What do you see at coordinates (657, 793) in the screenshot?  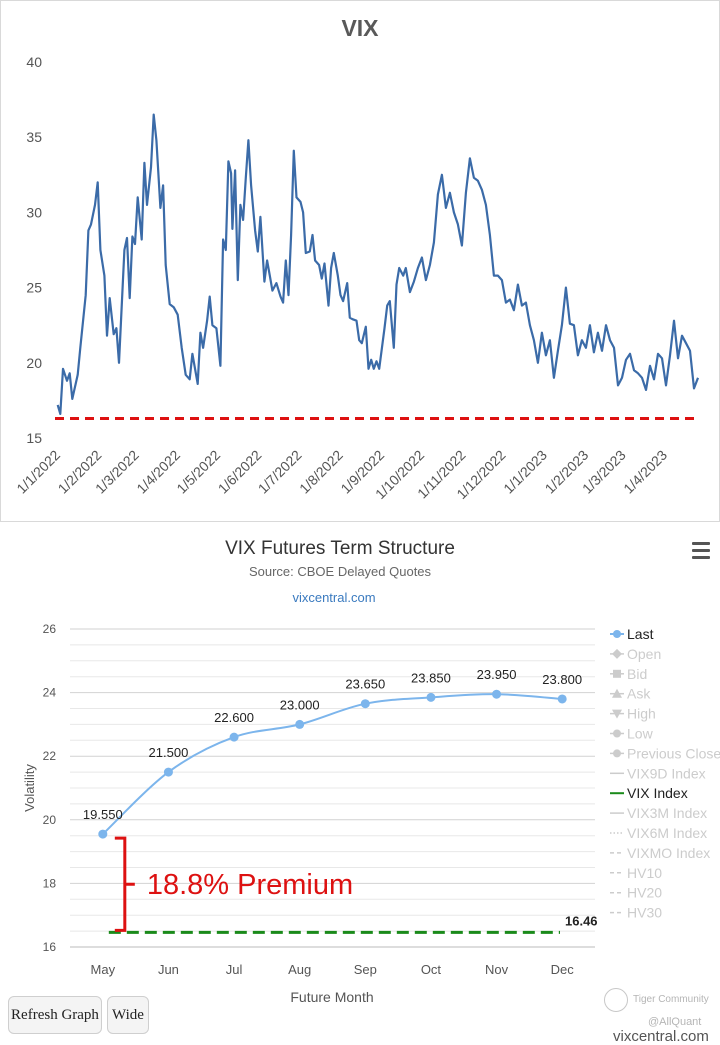 I see `legend-label: VIX Index` at bounding box center [657, 793].